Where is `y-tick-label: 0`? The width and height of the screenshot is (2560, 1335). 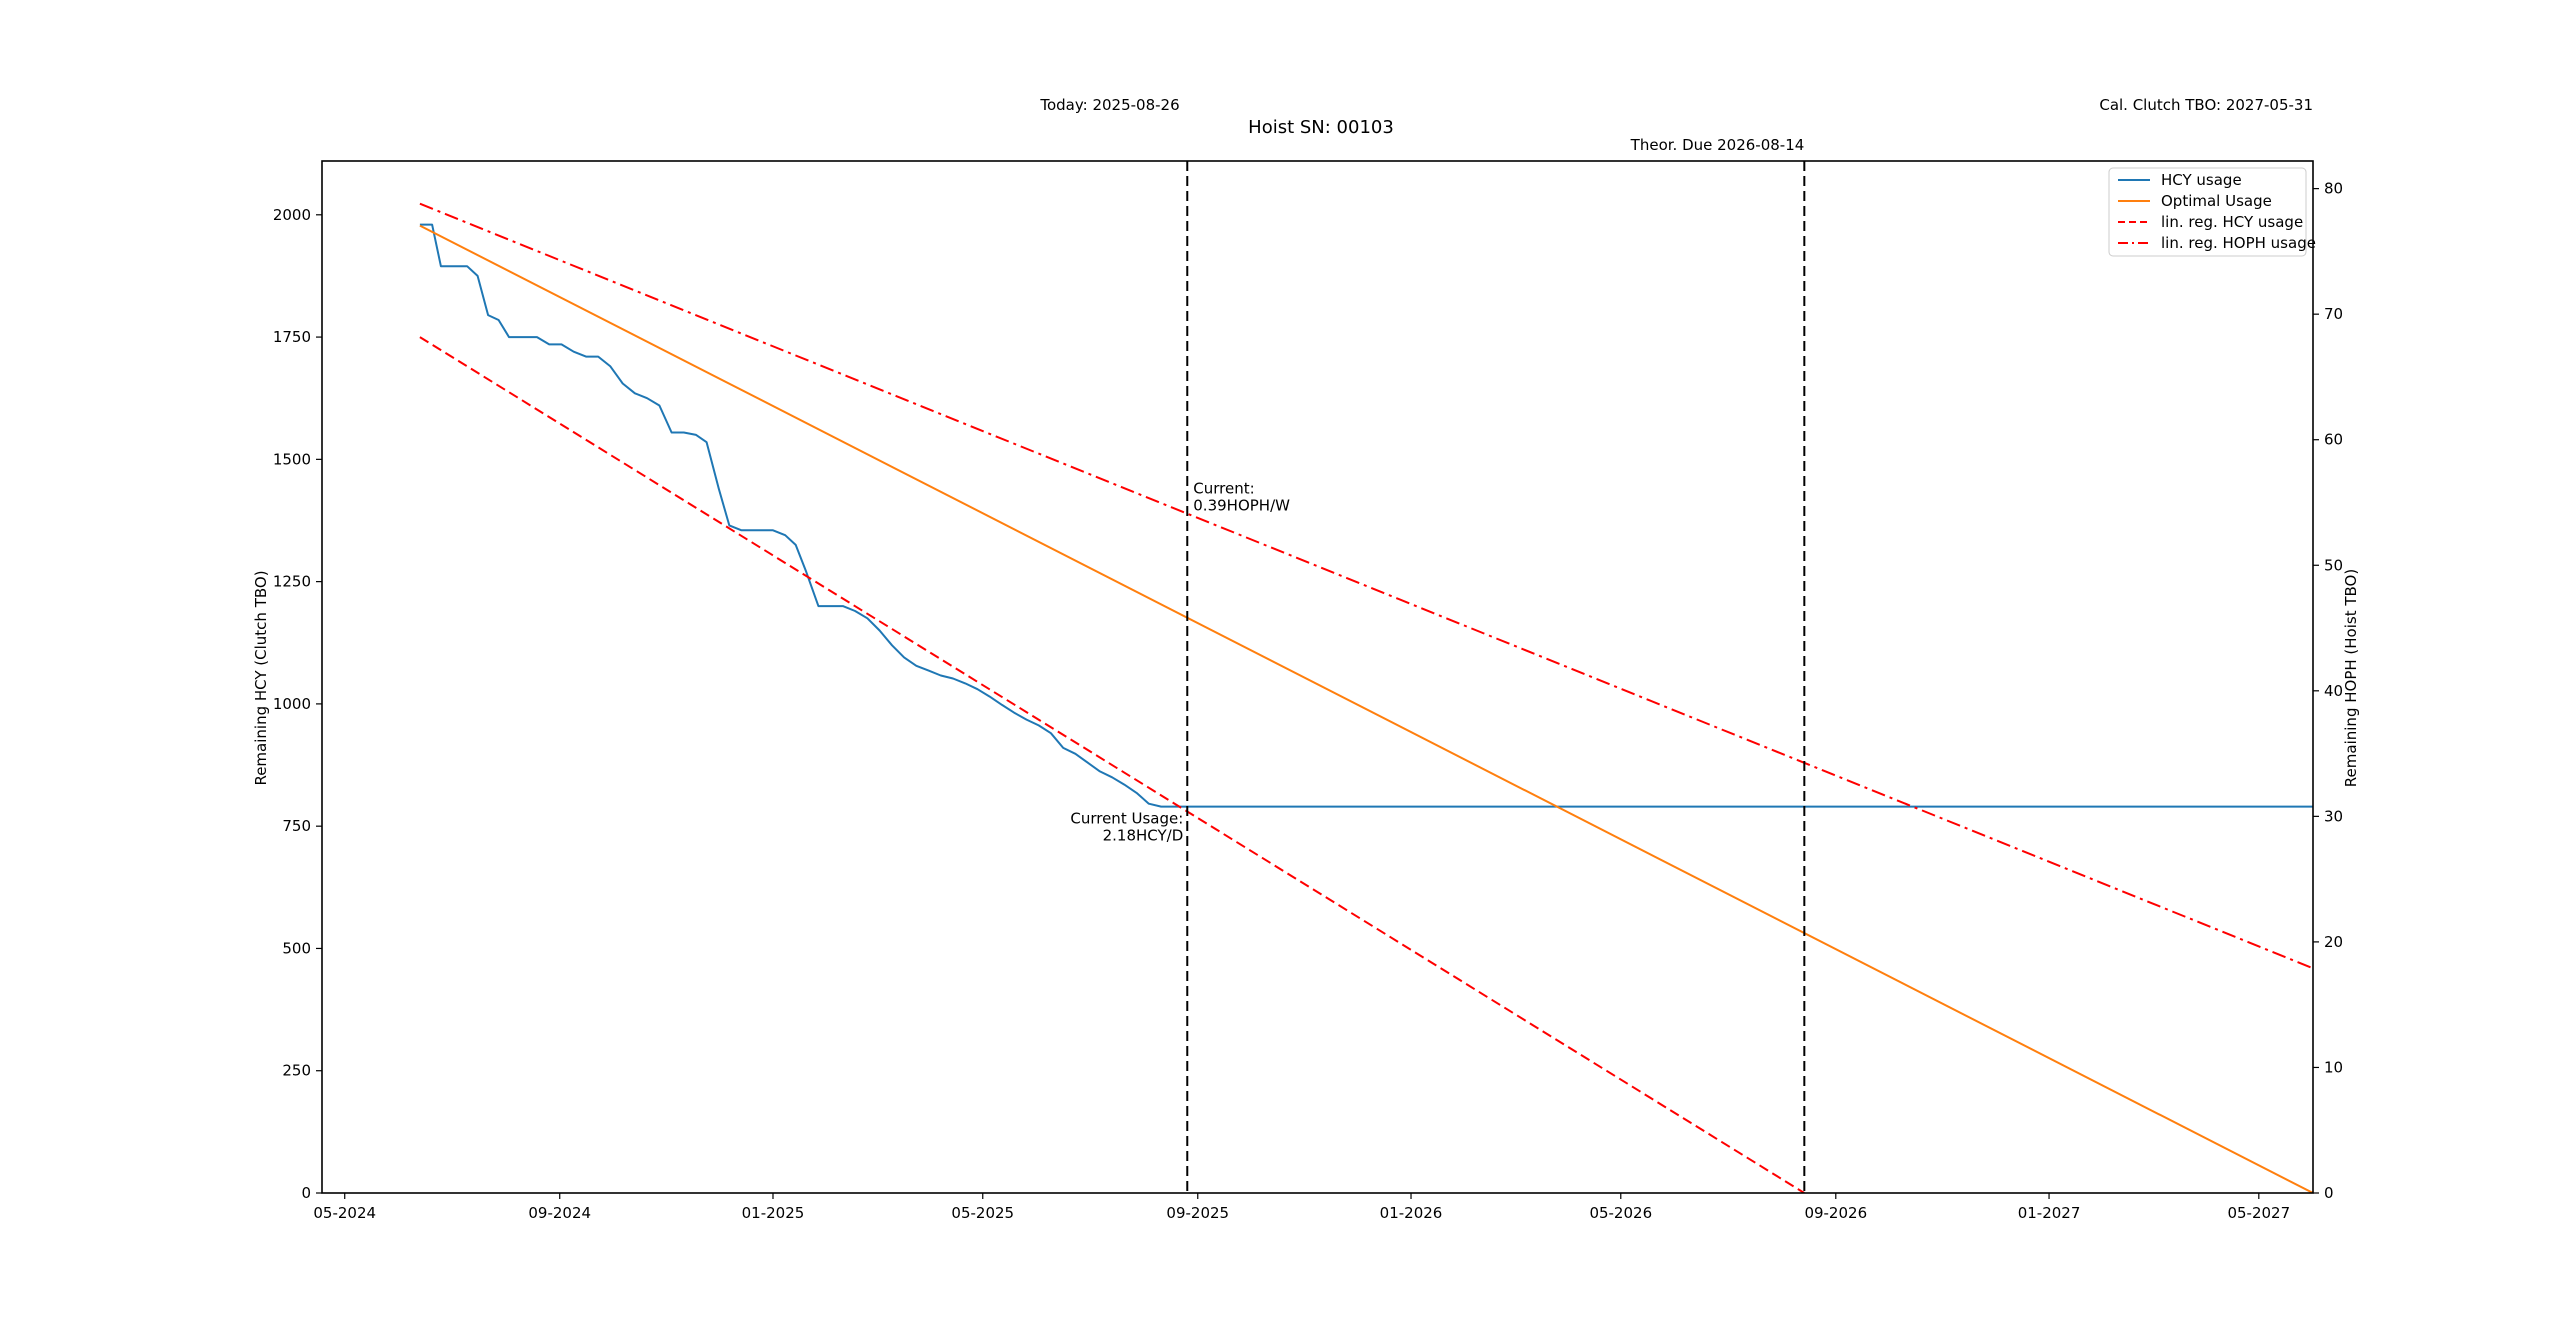 y-tick-label: 0 is located at coordinates (306, 1193).